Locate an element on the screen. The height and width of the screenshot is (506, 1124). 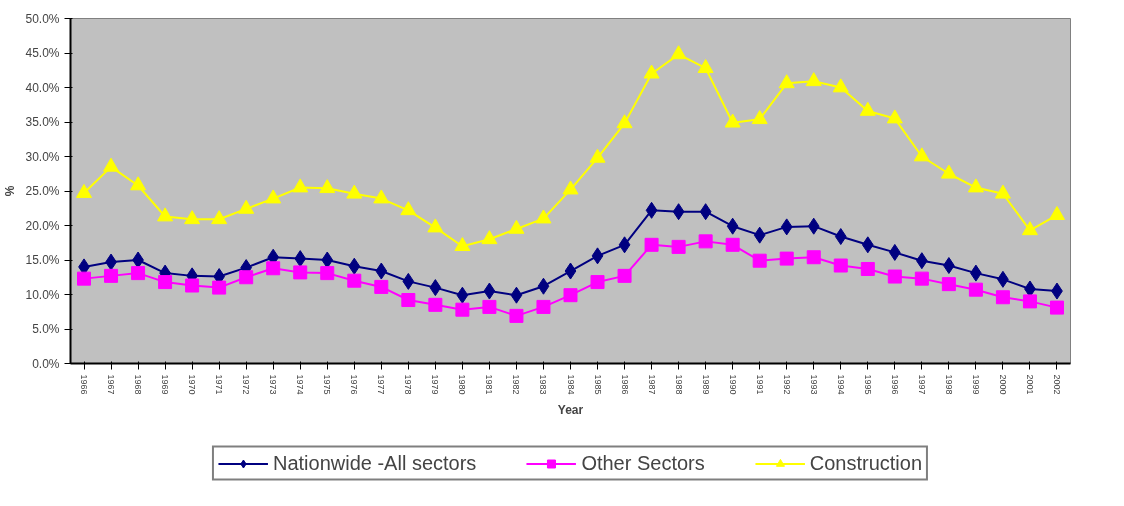
x-tick-label: 1967 is located at coordinates (111, 384).